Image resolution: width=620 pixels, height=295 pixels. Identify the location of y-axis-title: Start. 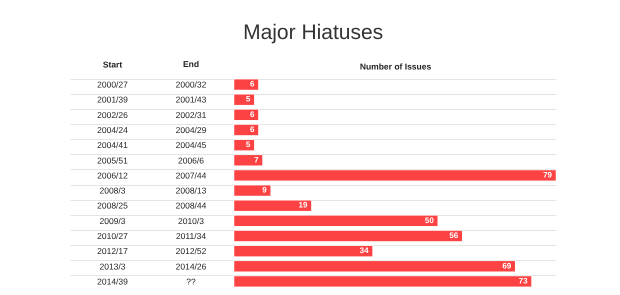
(112, 65).